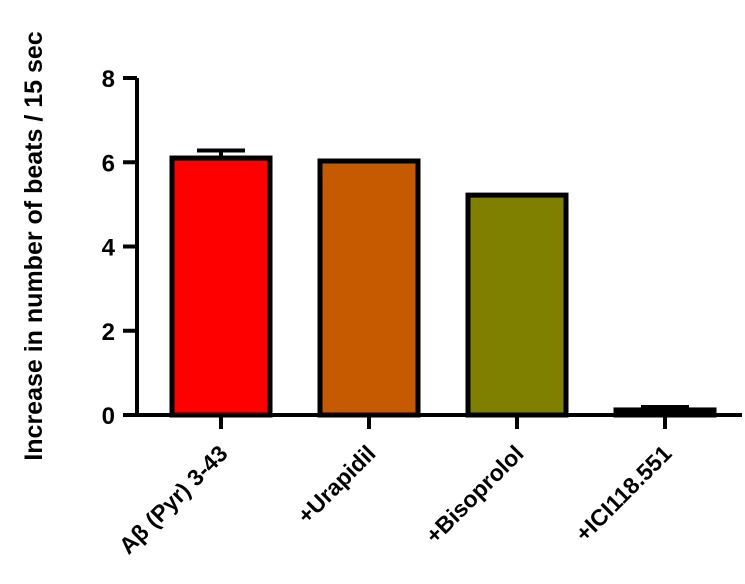 This screenshot has height=584, width=745. What do you see at coordinates (108, 332) in the screenshot?
I see `y-tick-label-2: 2` at bounding box center [108, 332].